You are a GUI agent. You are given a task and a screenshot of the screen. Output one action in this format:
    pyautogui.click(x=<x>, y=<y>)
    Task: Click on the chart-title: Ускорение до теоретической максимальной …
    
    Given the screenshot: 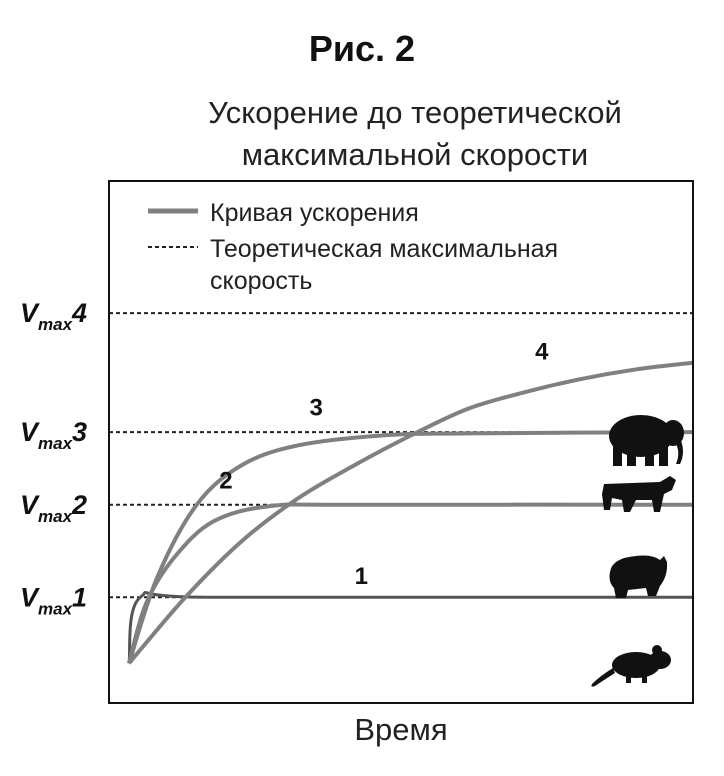 What is the action you would take?
    pyautogui.click(x=415, y=133)
    